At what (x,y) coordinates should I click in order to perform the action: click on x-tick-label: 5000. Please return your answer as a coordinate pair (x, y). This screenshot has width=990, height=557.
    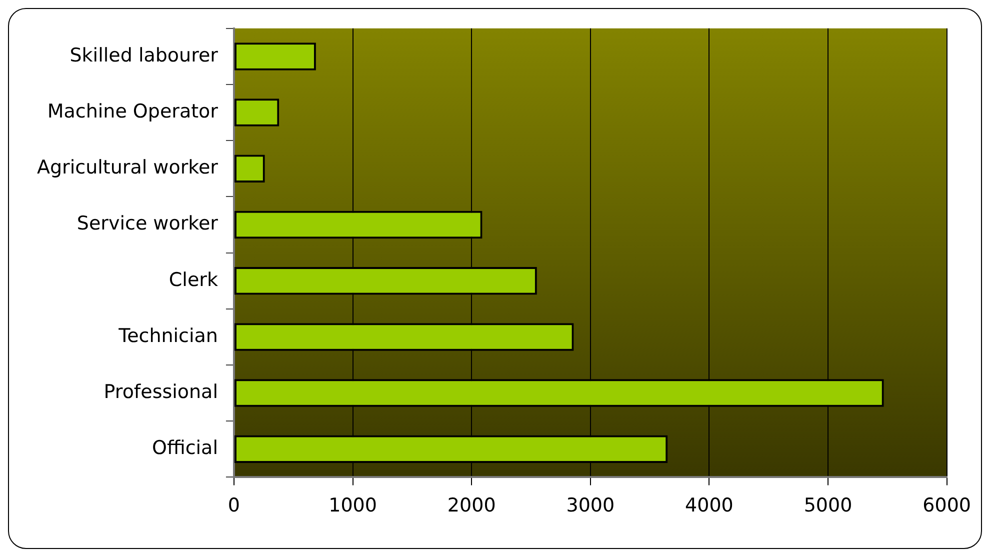
    Looking at the image, I should click on (828, 505).